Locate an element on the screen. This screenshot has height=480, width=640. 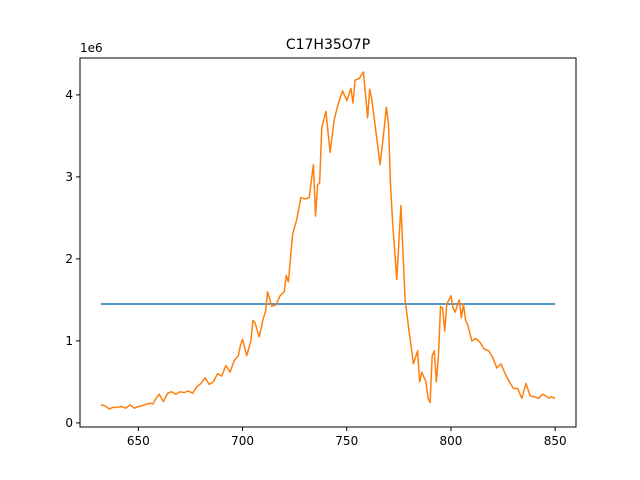
y-offset-label: 1e6 is located at coordinates (91, 48).